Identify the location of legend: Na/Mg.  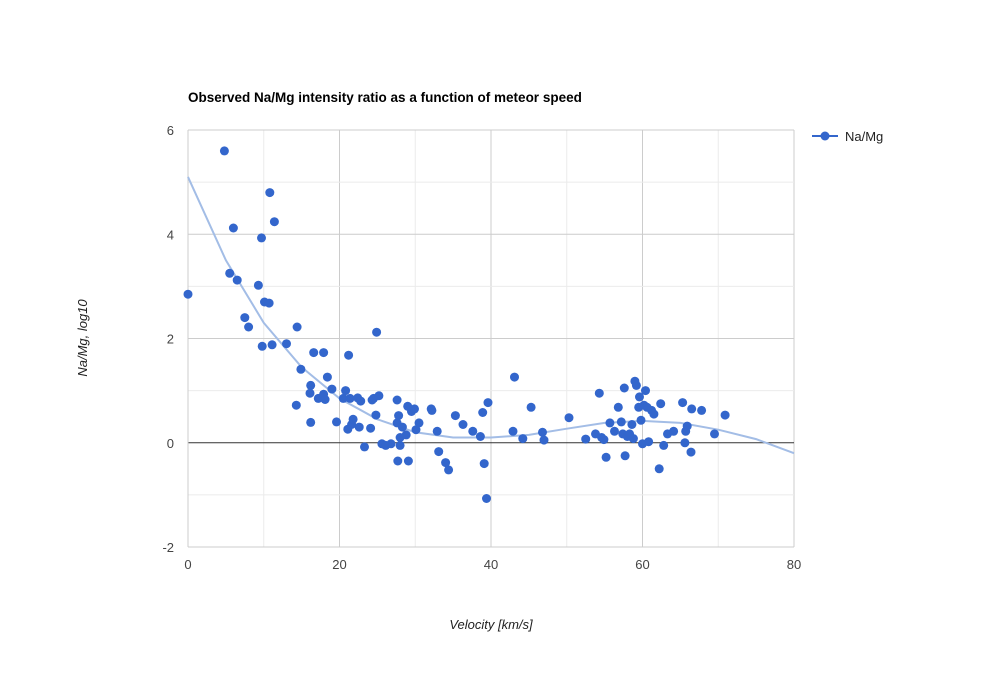
(847, 136).